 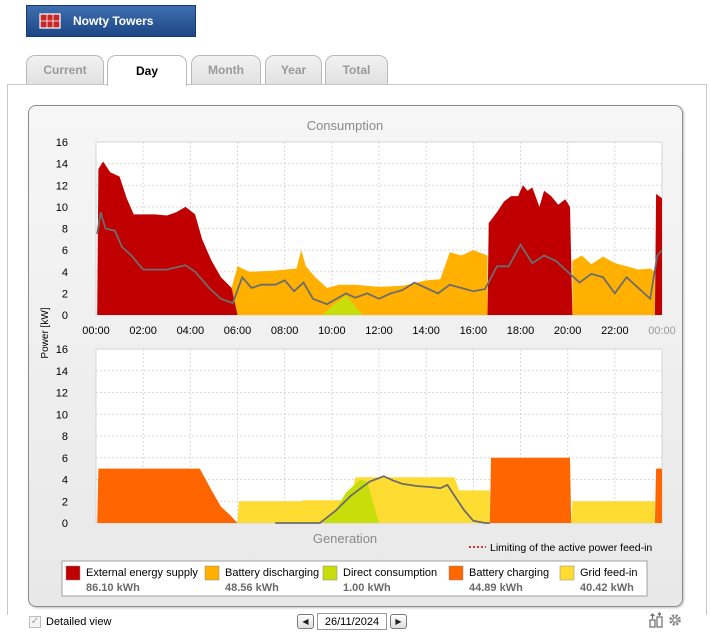 I want to click on generation-y-tick-label: 0, so click(x=65, y=524).